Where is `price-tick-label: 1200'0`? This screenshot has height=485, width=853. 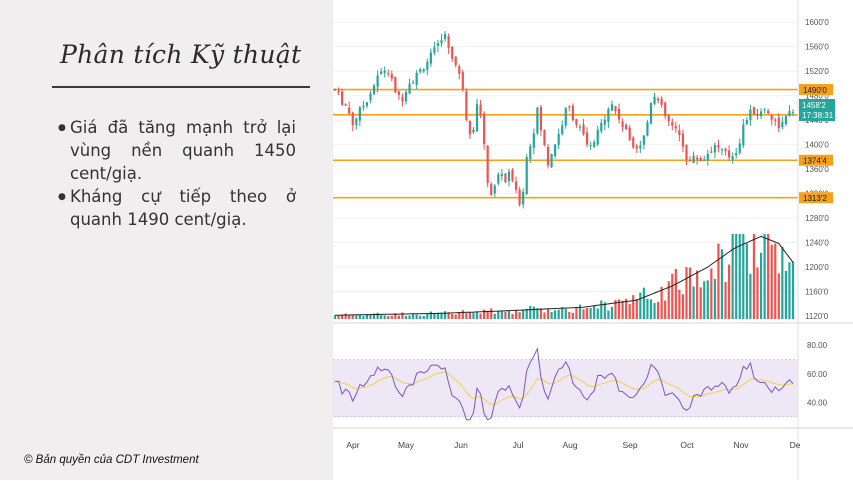 price-tick-label: 1200'0 is located at coordinates (817, 267).